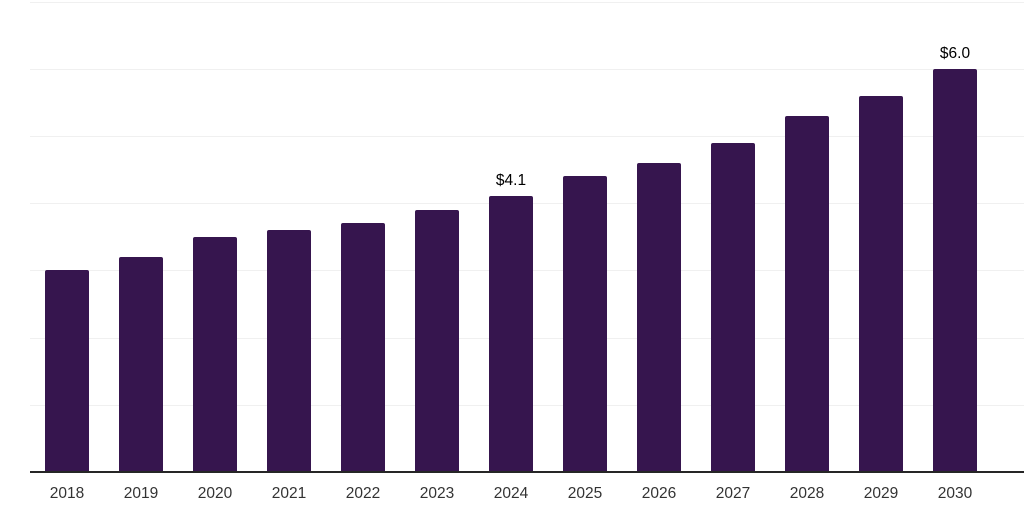  Describe the element at coordinates (659, 493) in the screenshot. I see `x-tick-label: 2026` at that location.